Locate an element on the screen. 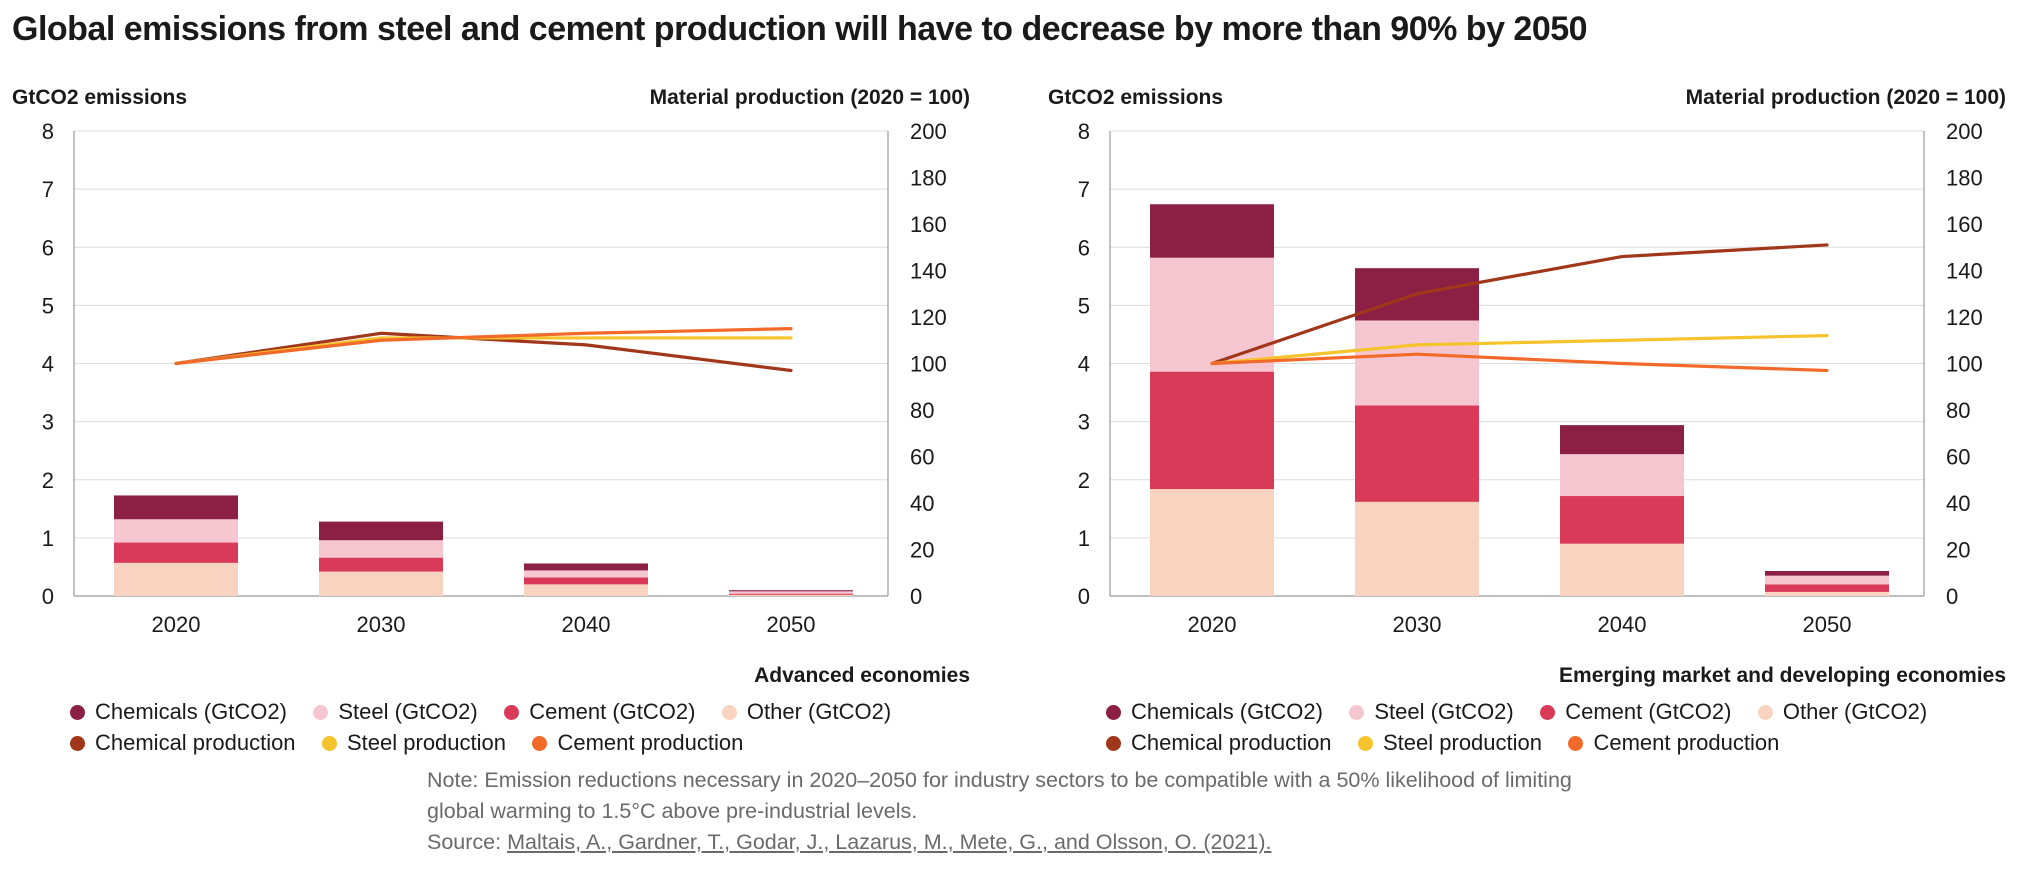  legend-item-cement-production: Cement production is located at coordinates (637, 742).